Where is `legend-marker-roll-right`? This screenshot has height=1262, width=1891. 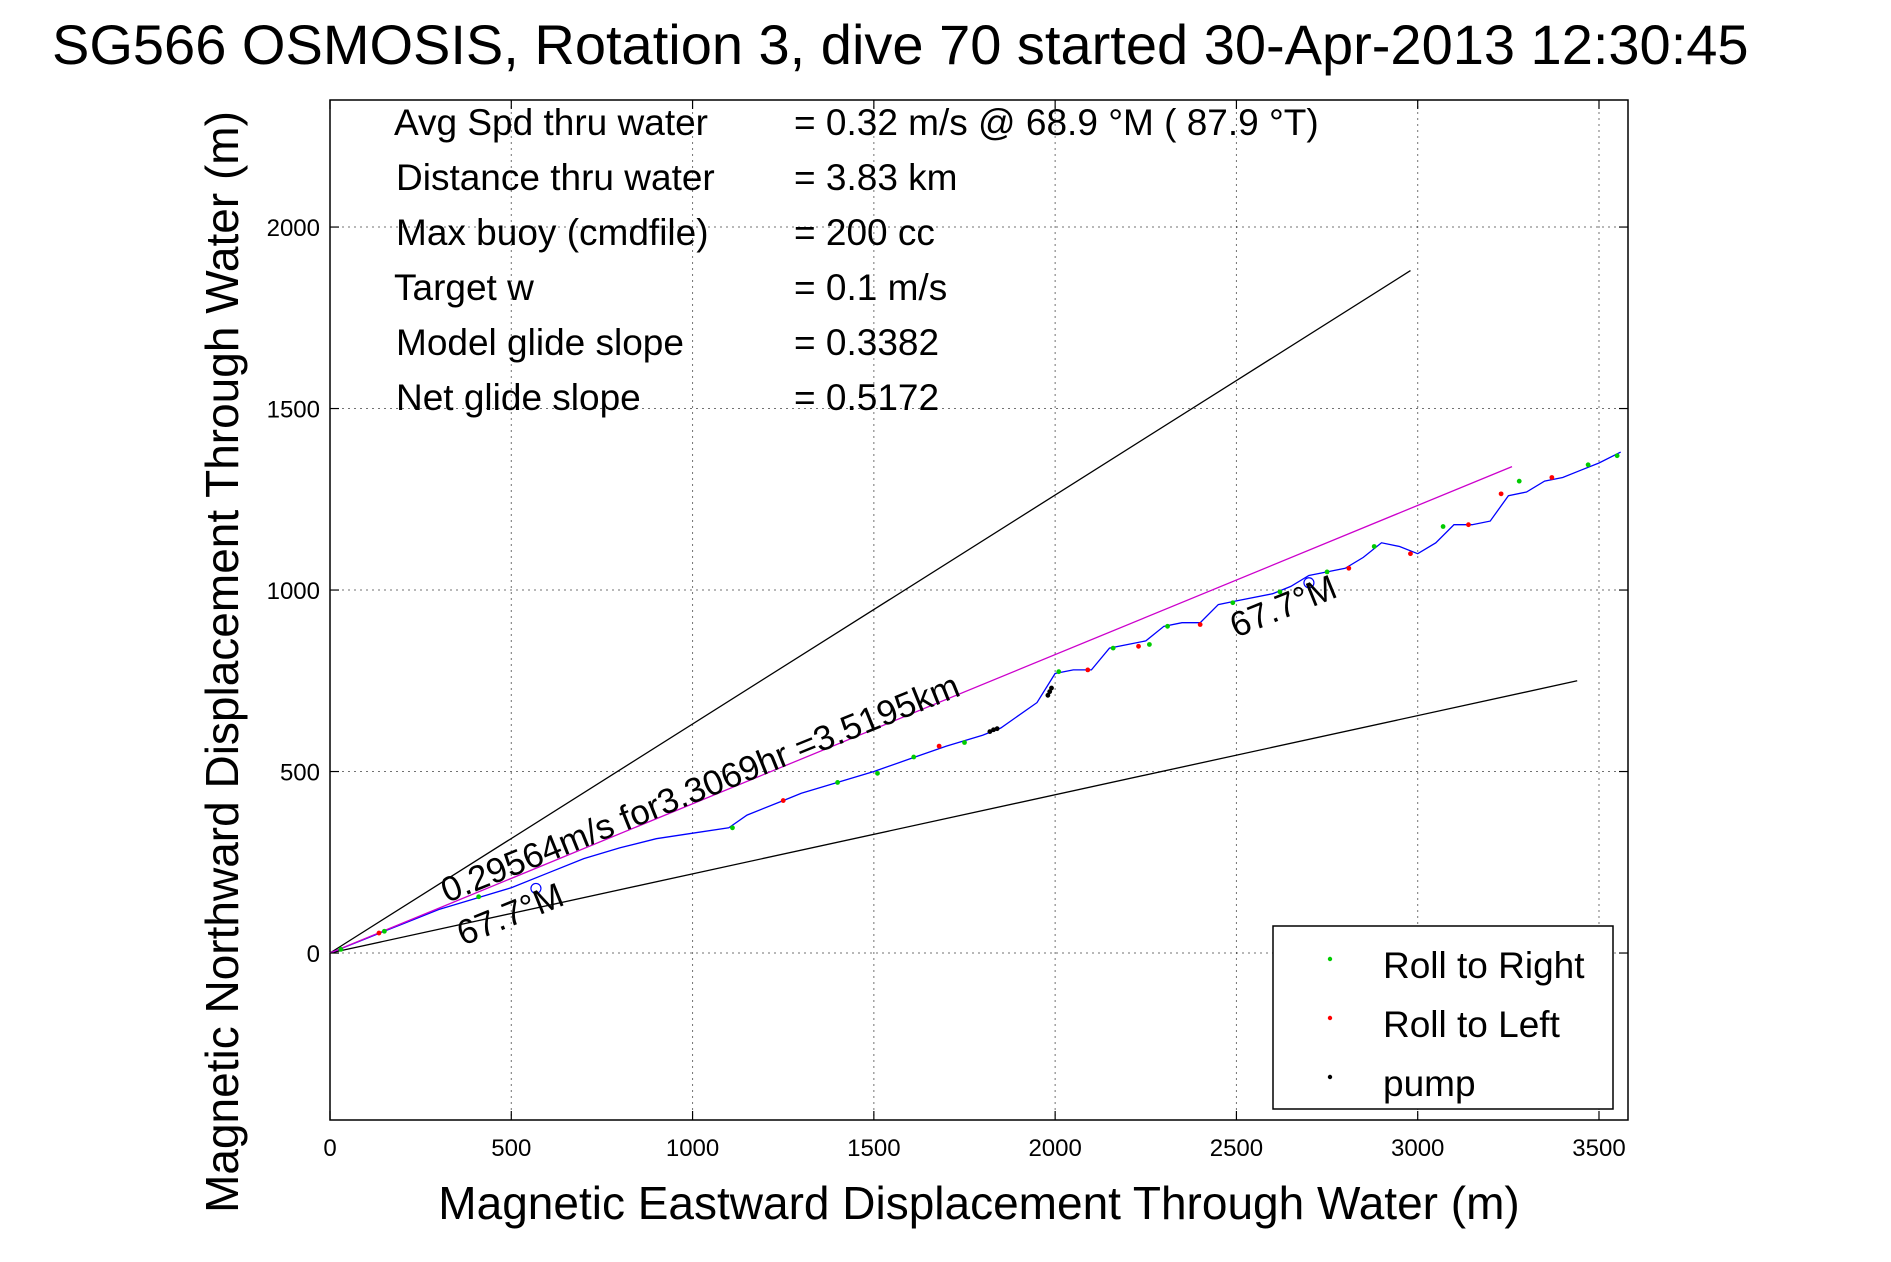 legend-marker-roll-right is located at coordinates (1330, 959).